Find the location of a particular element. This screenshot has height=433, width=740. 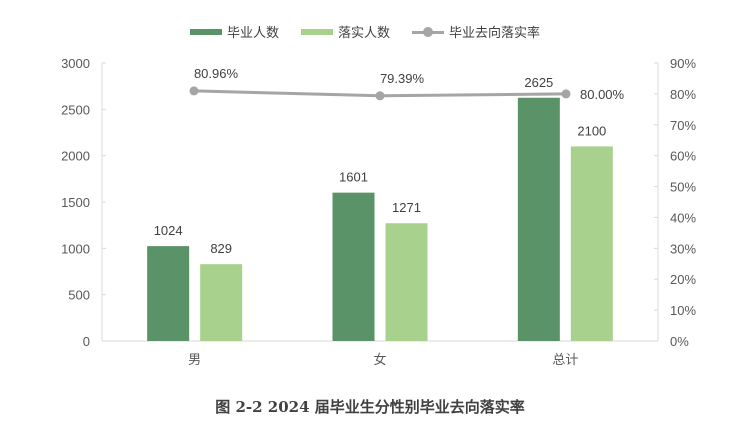

left-tick-label: 1000 is located at coordinates (75, 248).